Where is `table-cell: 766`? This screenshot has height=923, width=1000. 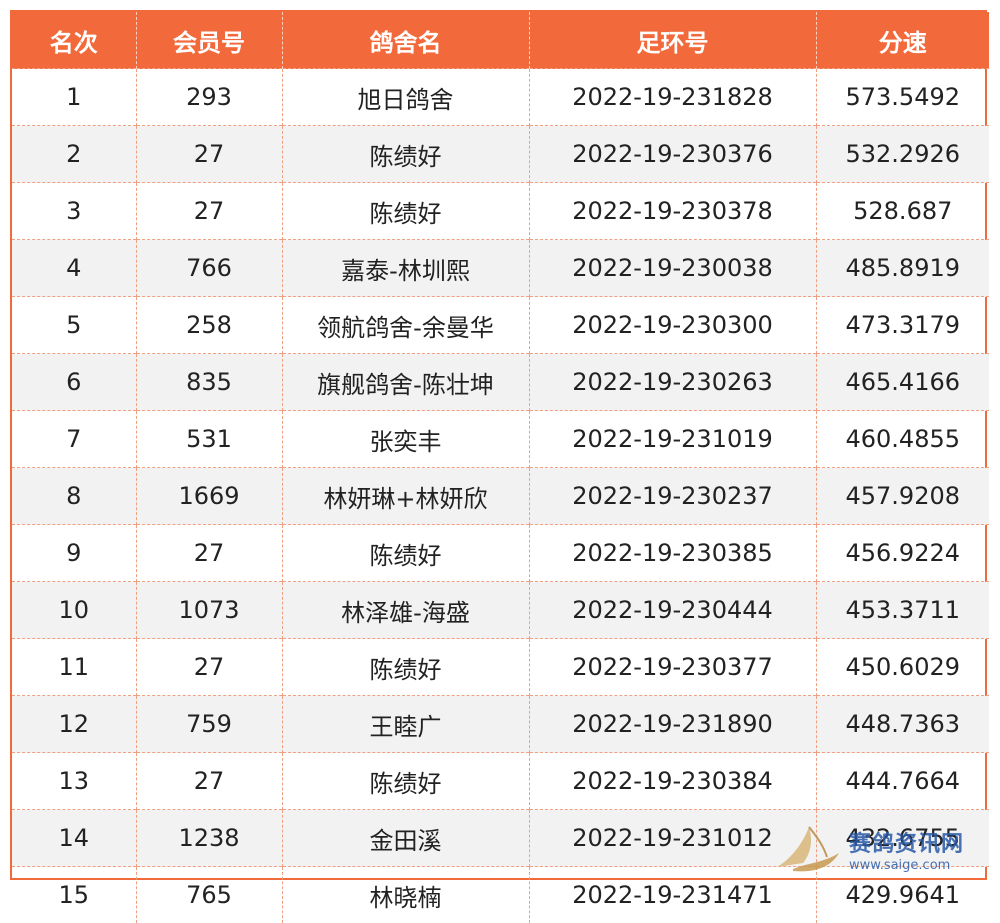
table-cell: 766 is located at coordinates (209, 268).